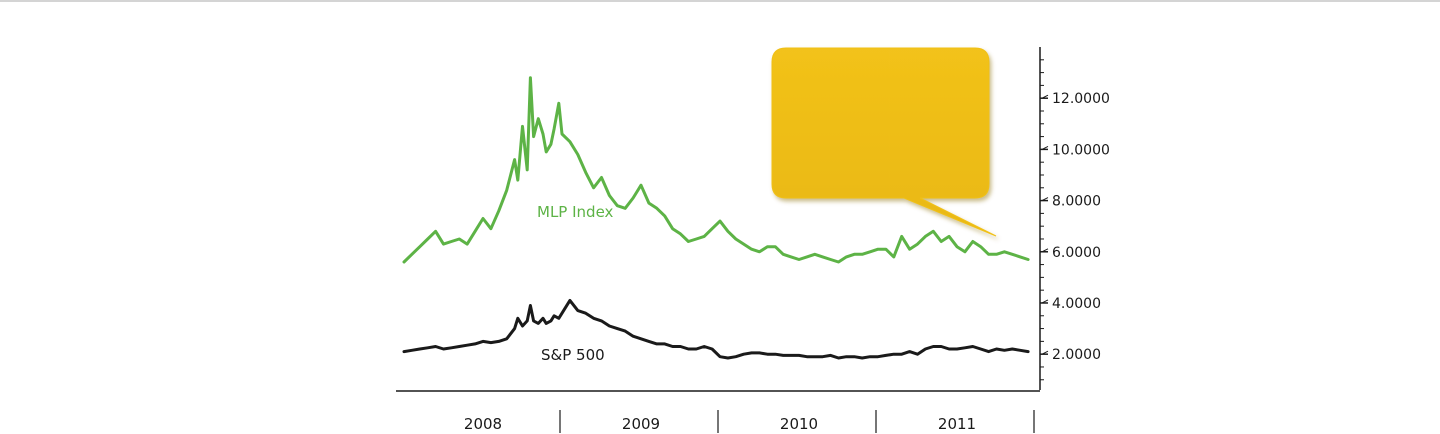 Image resolution: width=1440 pixels, height=434 pixels. I want to click on y-tick-label: 2.0000, so click(1076, 355).